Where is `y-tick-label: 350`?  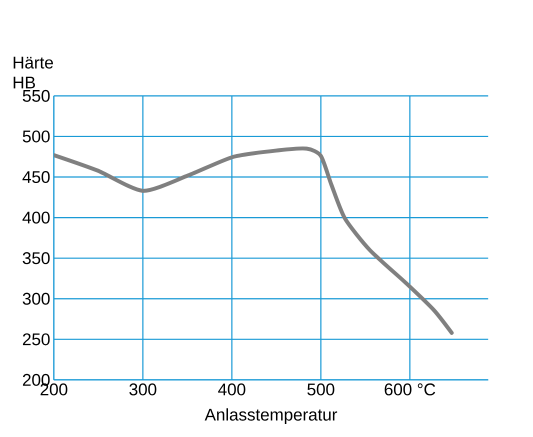 y-tick-label: 350 is located at coordinates (36, 258).